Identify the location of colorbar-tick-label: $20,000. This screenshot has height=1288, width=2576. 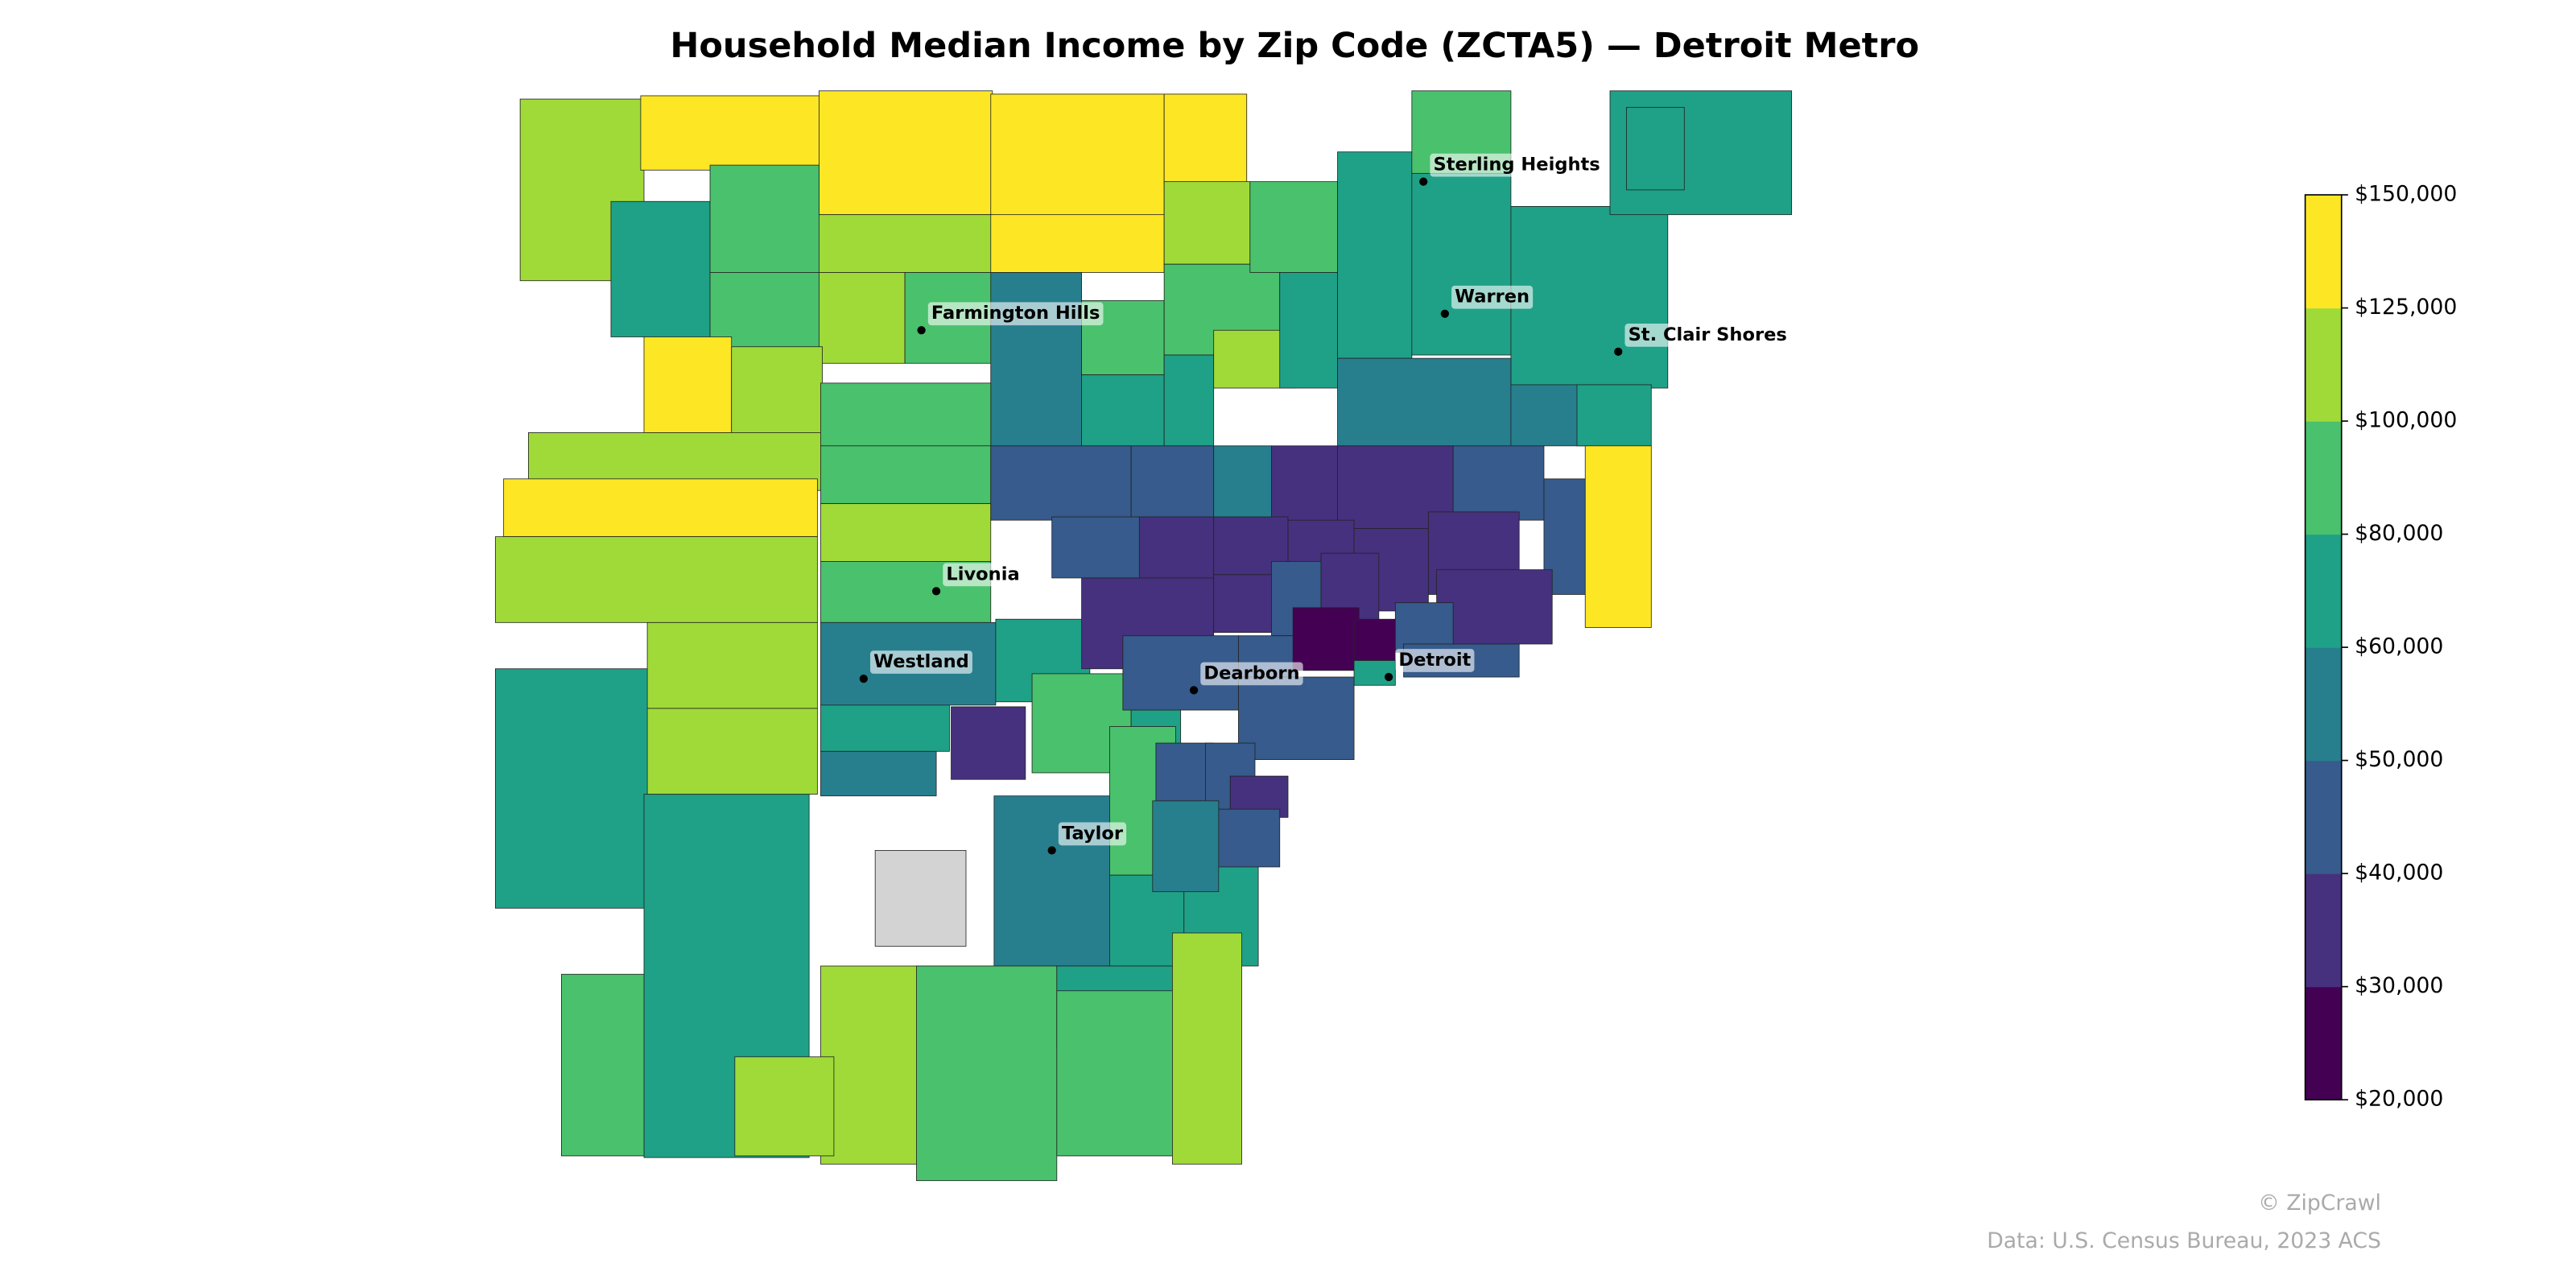
(2399, 1099).